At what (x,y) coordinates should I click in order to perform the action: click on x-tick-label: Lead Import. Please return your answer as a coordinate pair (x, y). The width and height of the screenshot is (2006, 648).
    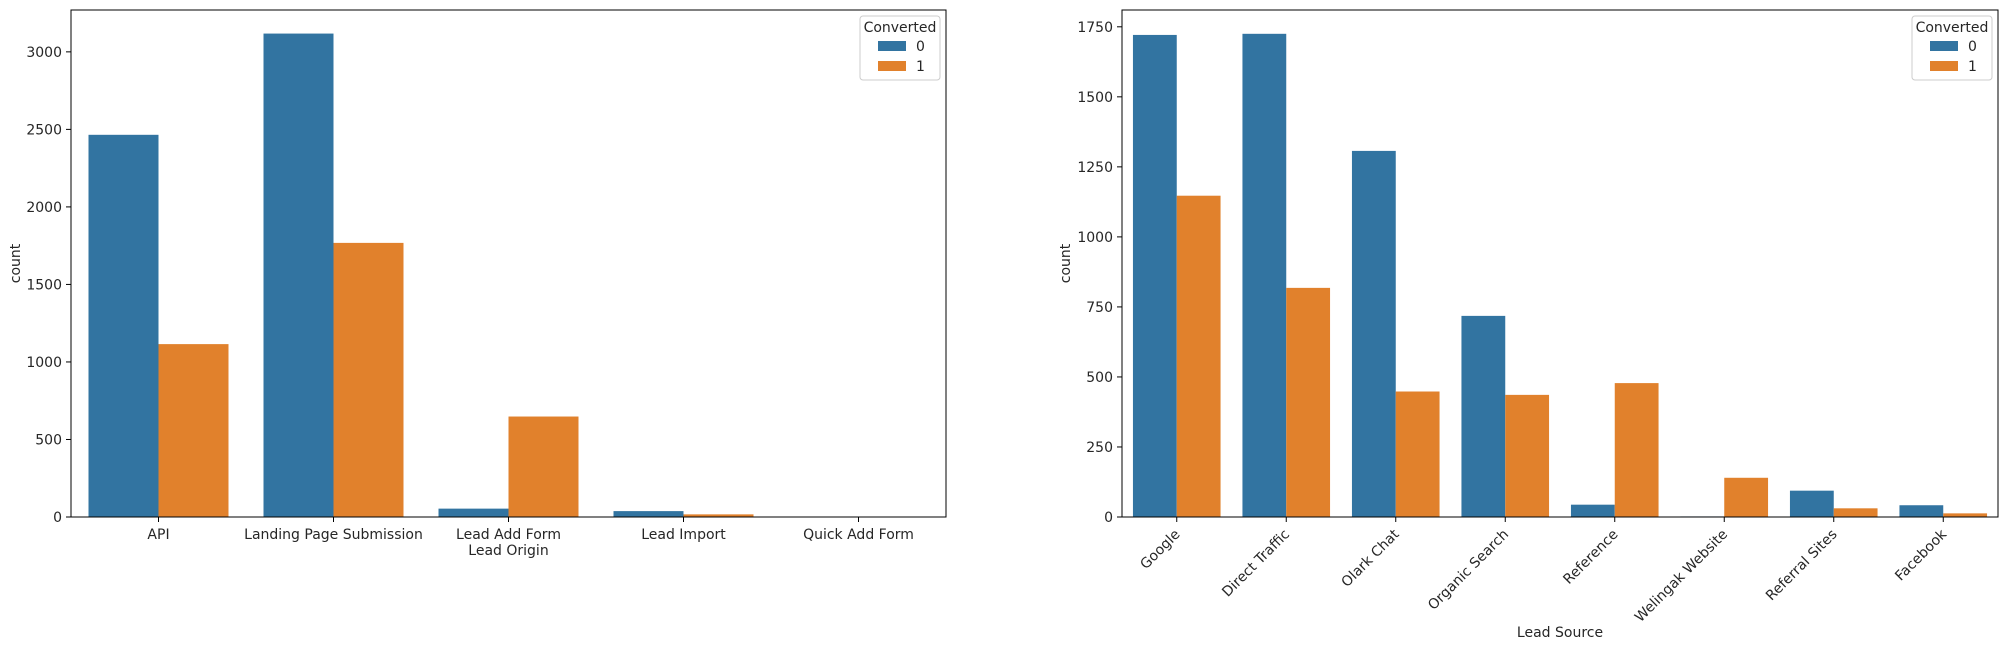
    Looking at the image, I should click on (683, 535).